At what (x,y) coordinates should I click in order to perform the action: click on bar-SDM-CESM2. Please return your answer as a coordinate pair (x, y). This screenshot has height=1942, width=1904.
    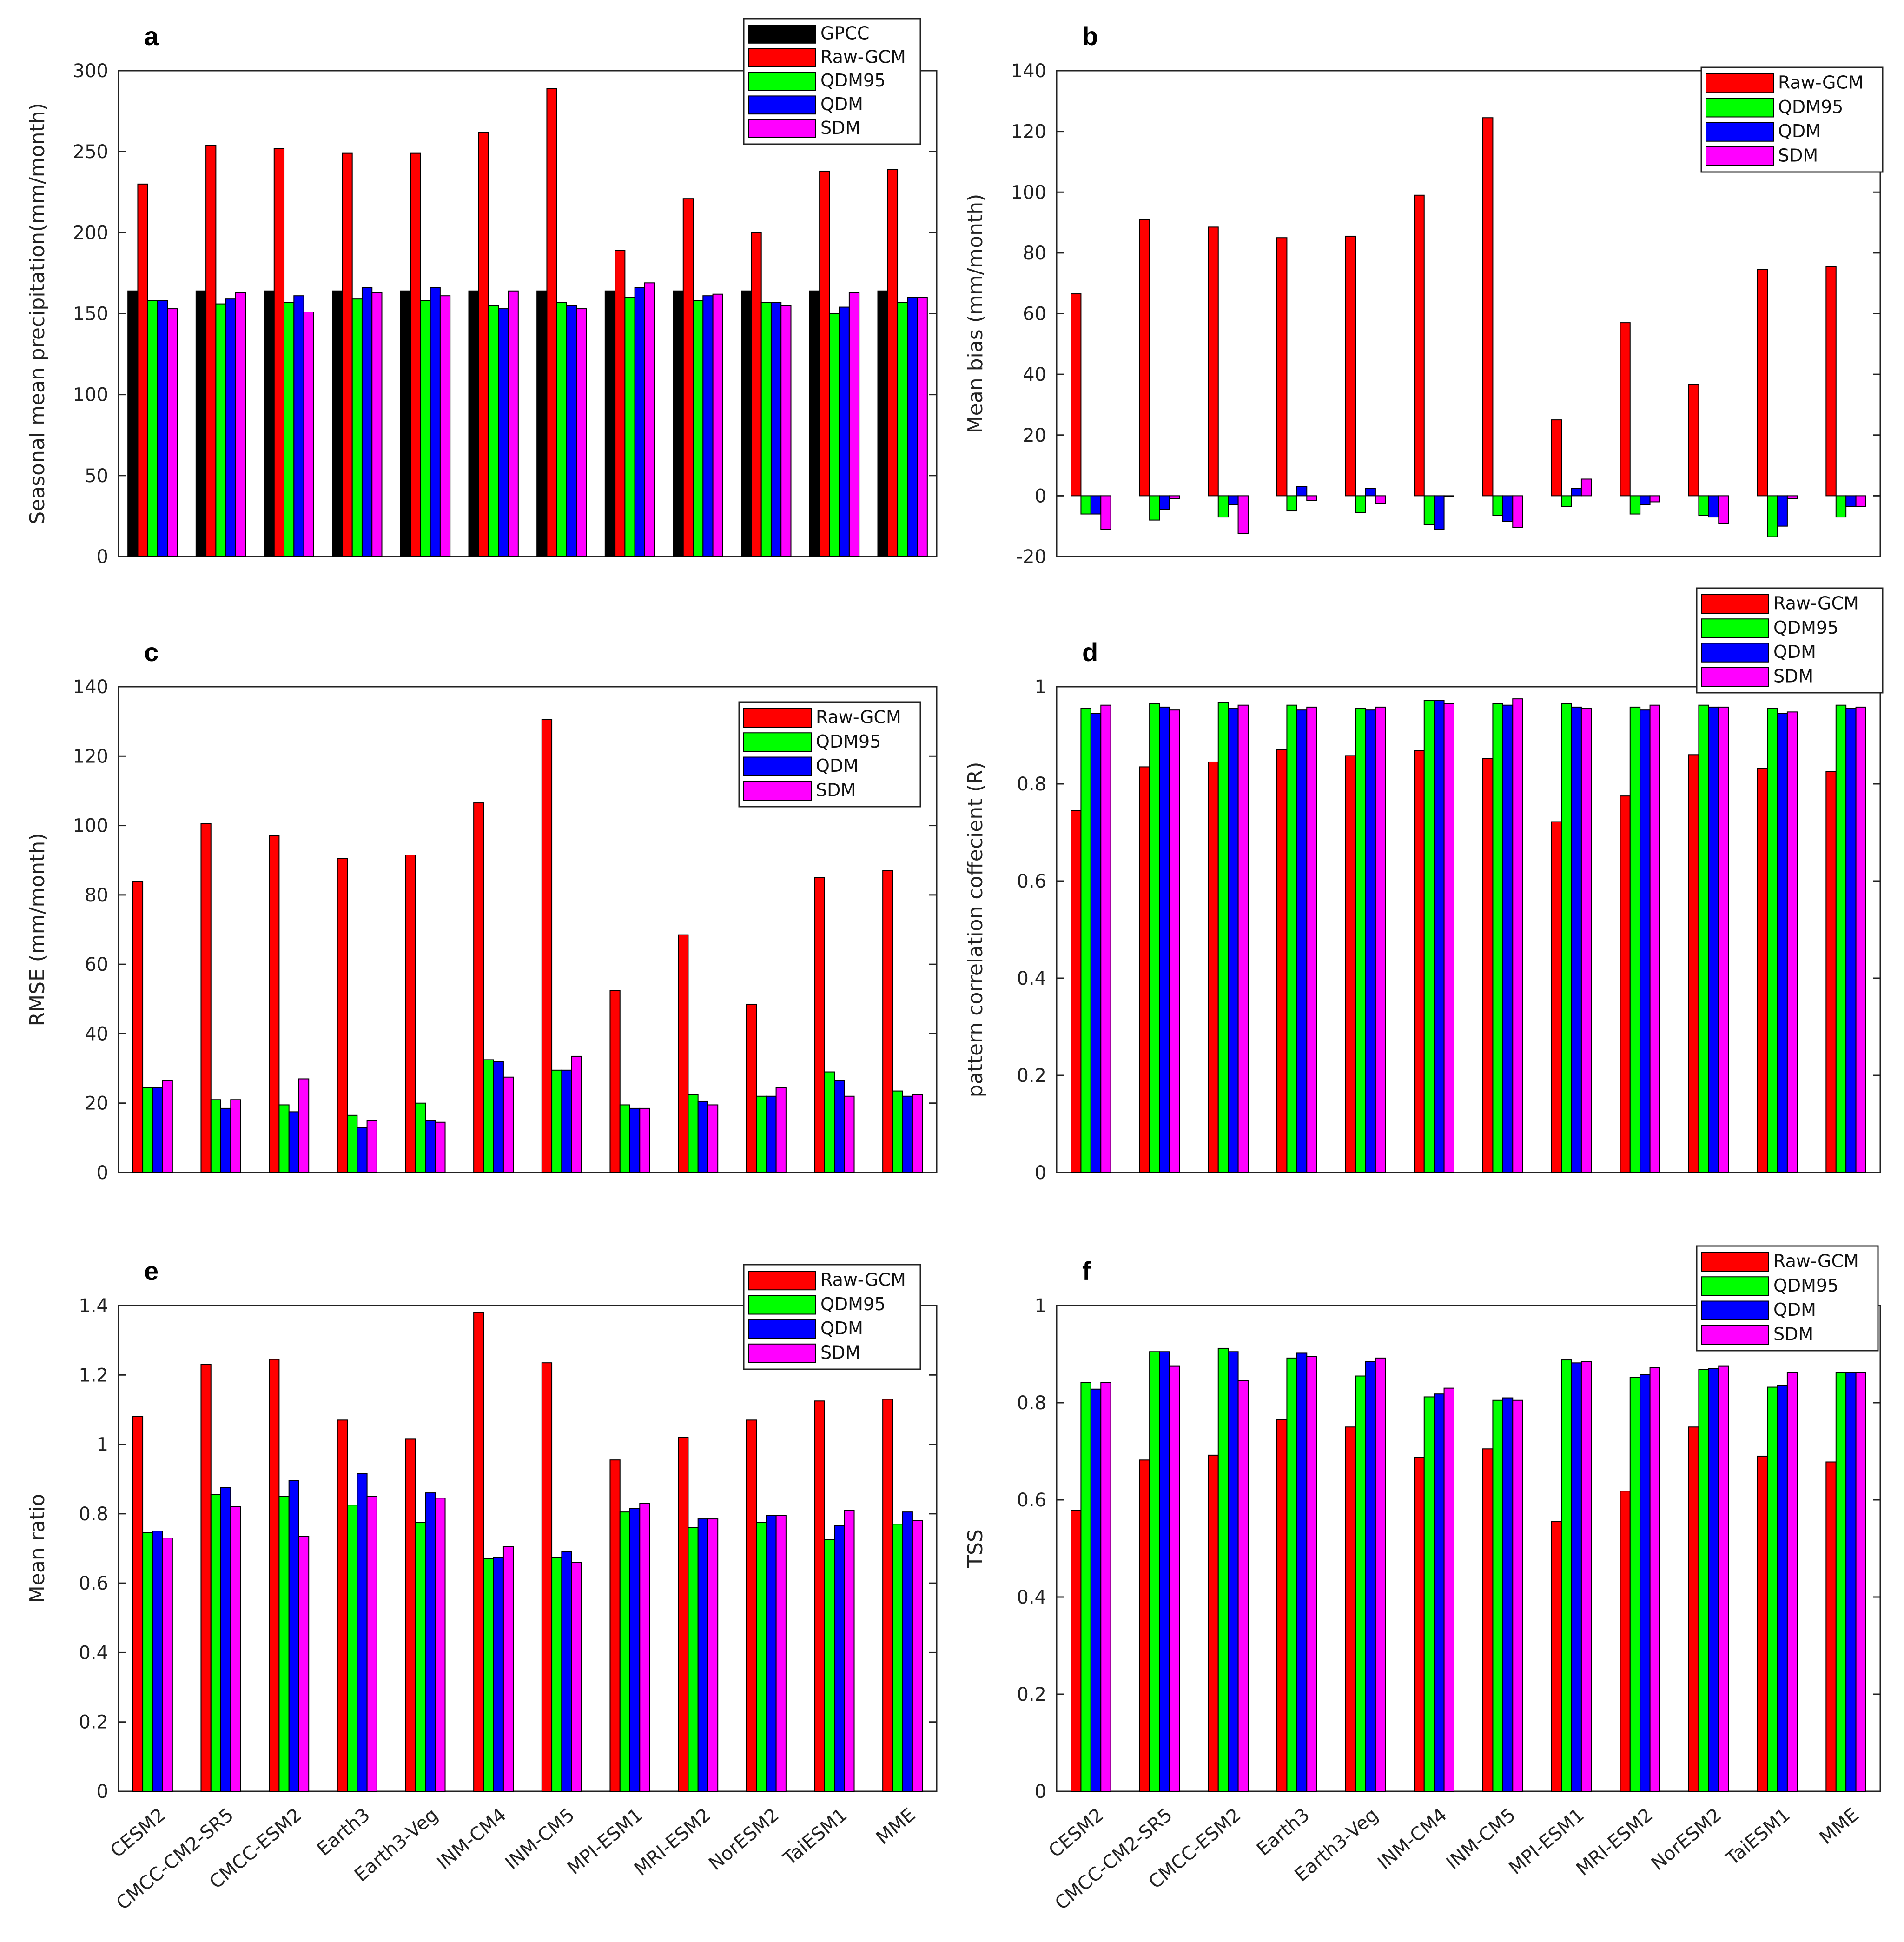
    Looking at the image, I should click on (172, 432).